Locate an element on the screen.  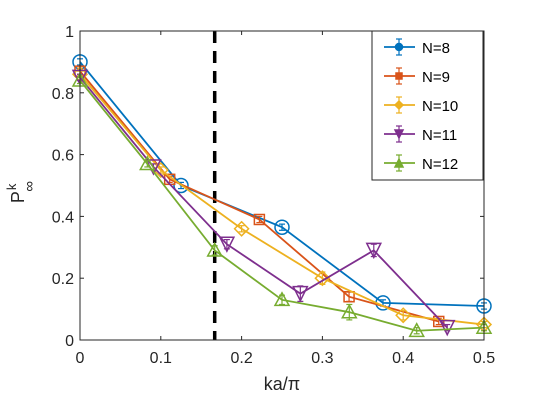
legend-label: N=10 is located at coordinates (440, 106).